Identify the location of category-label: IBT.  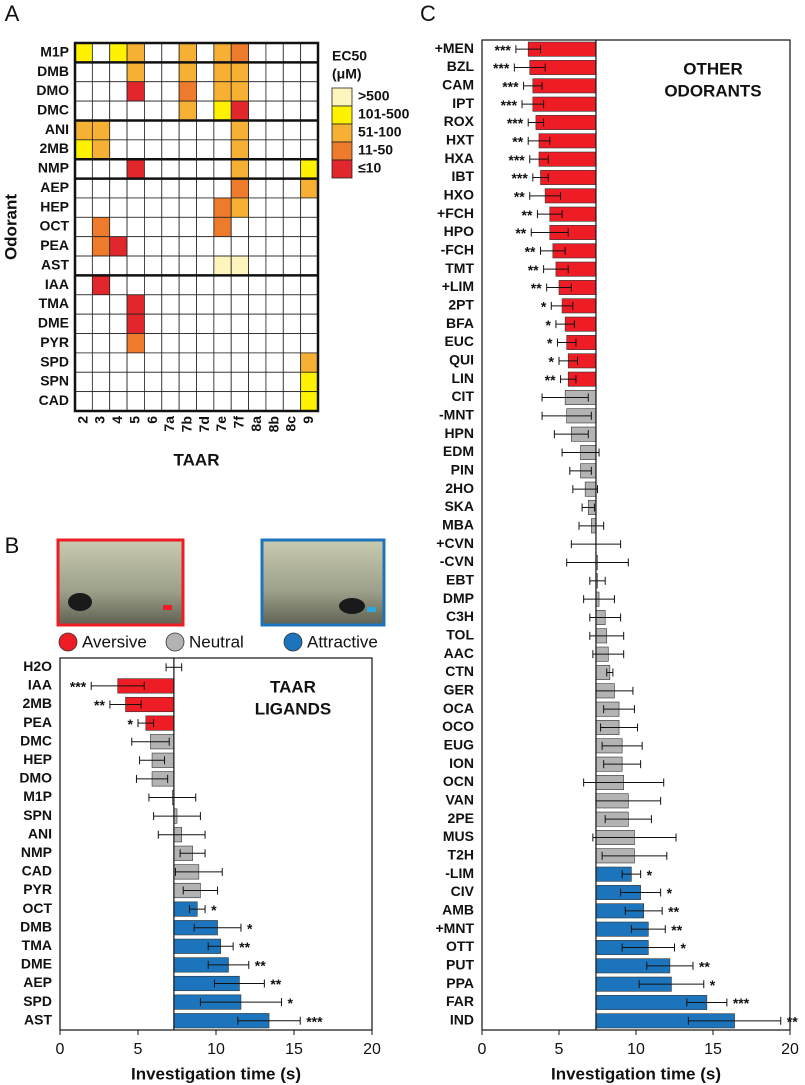
(462, 176).